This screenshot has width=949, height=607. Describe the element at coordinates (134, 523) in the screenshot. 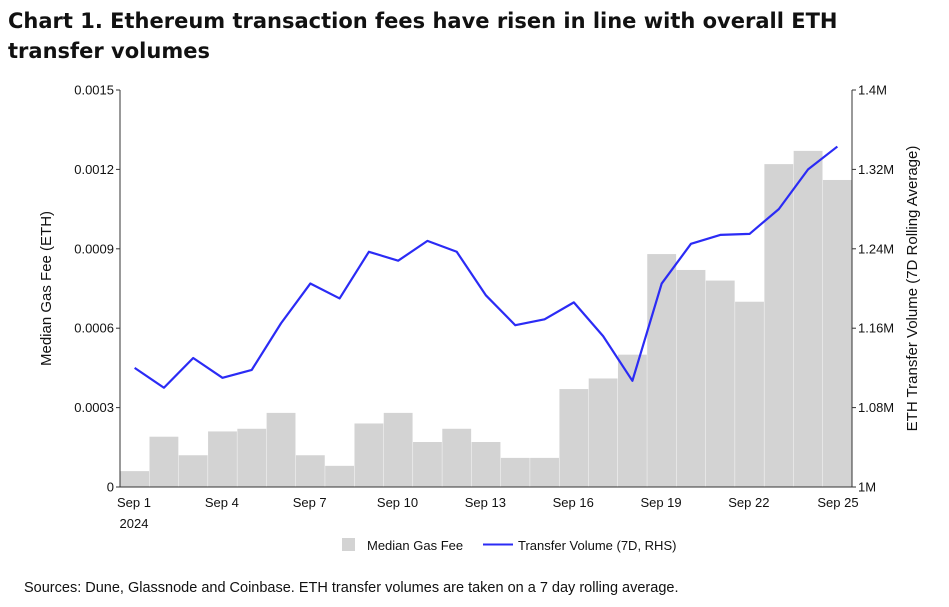

I see `x-axis-year-label: 2024` at that location.